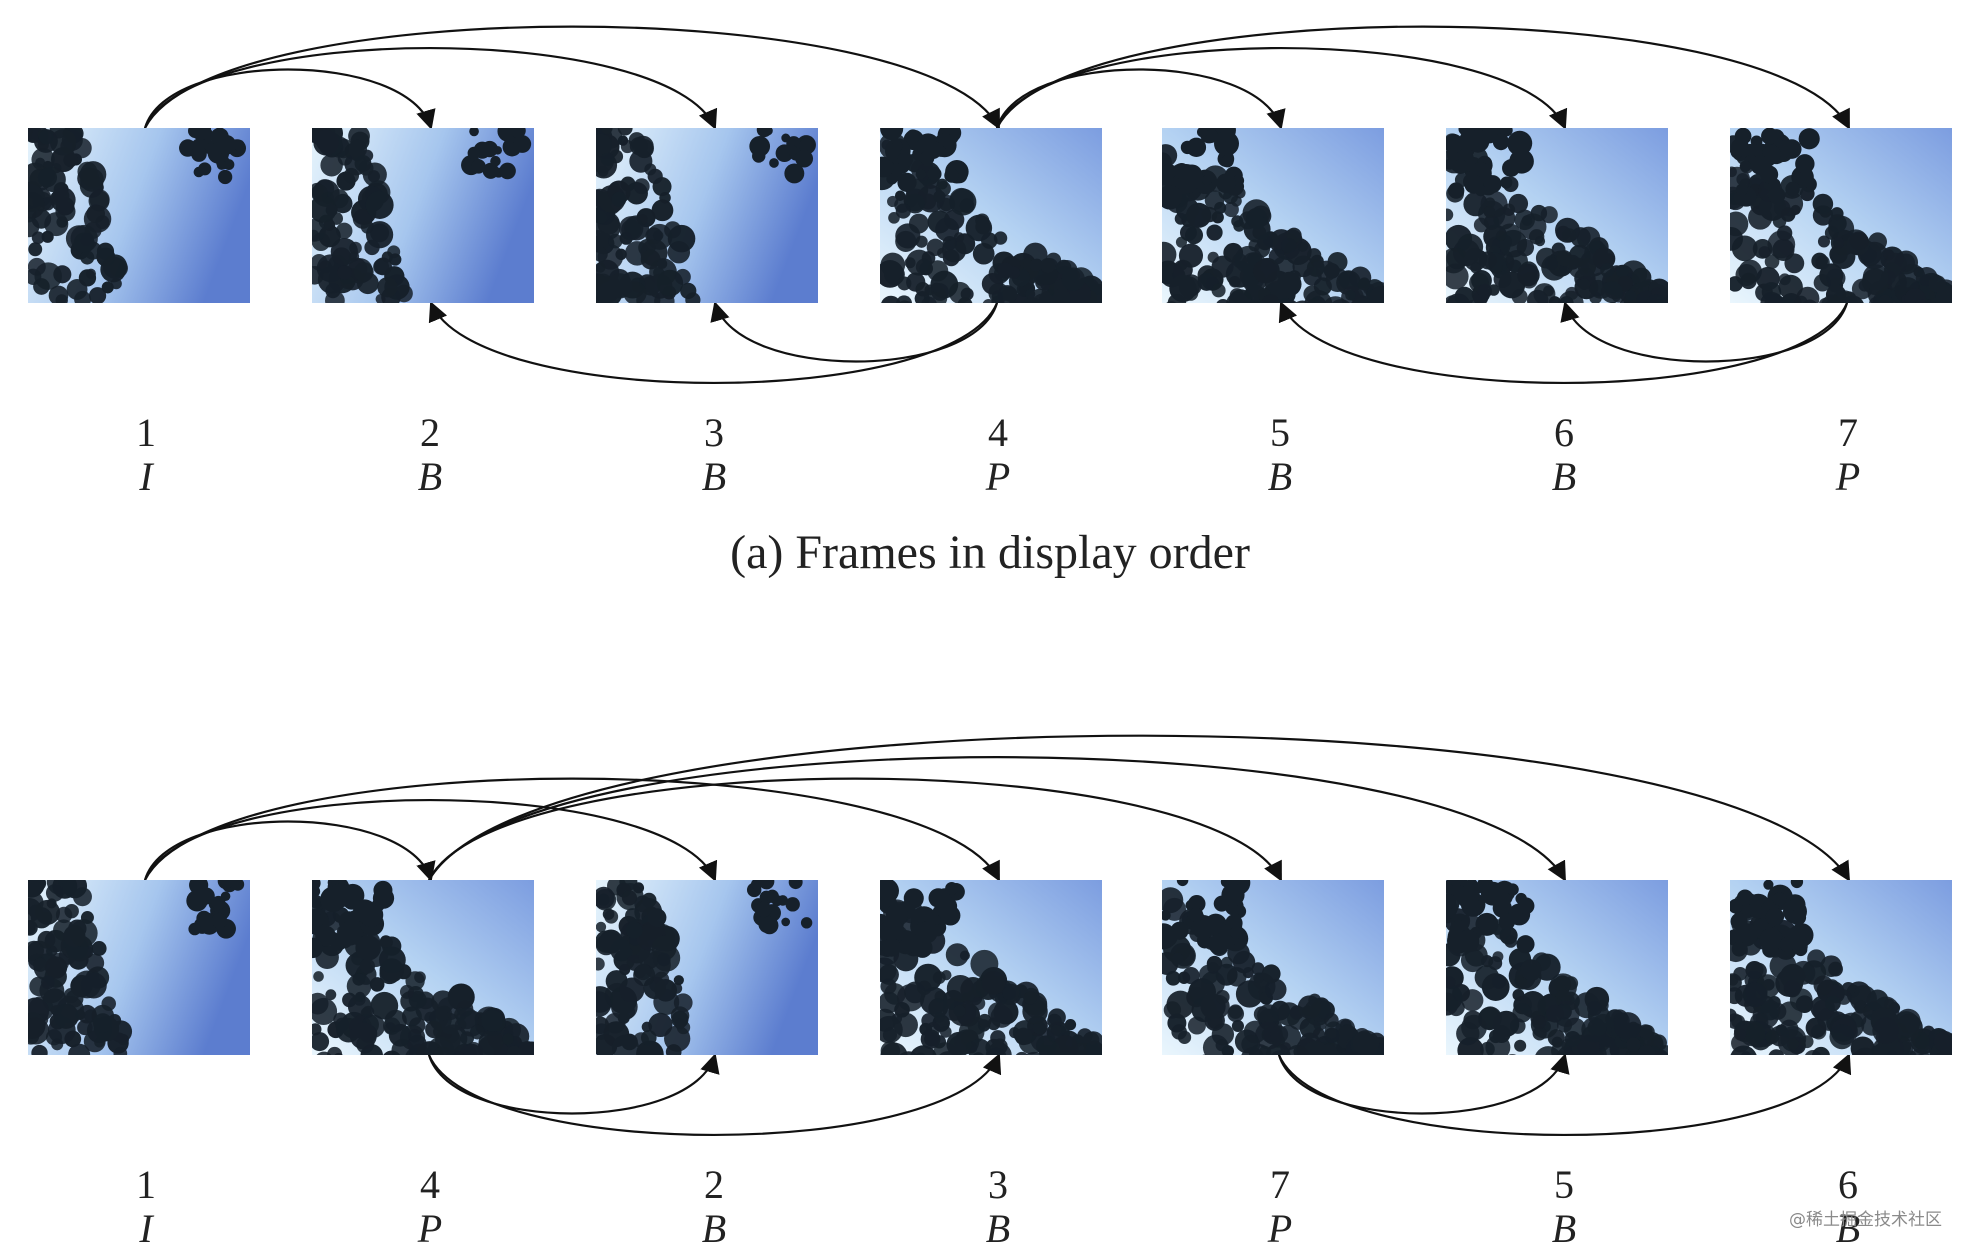  What do you see at coordinates (714, 432) in the screenshot?
I see `frame-number-a-3: 3` at bounding box center [714, 432].